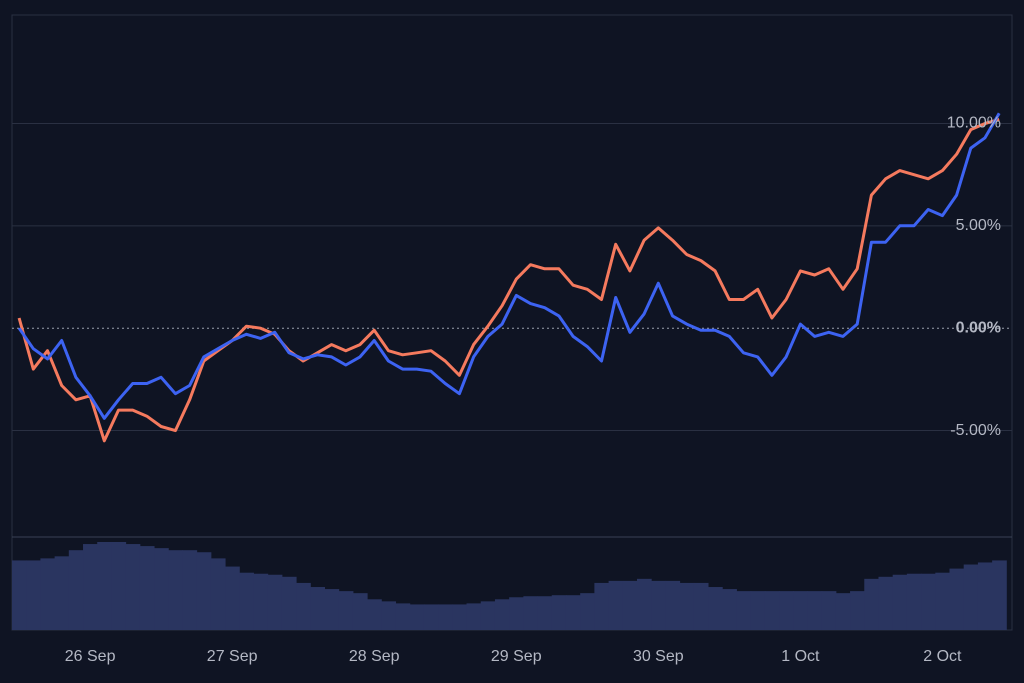  Describe the element at coordinates (974, 123) in the screenshot. I see `y-tick-label: 10.00%` at that location.